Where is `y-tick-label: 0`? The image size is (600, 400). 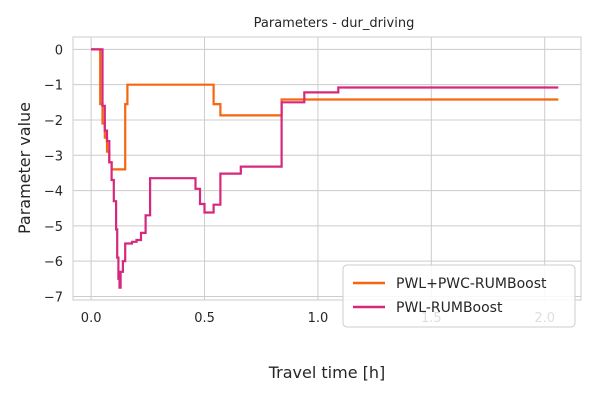 y-tick-label: 0 is located at coordinates (59, 50).